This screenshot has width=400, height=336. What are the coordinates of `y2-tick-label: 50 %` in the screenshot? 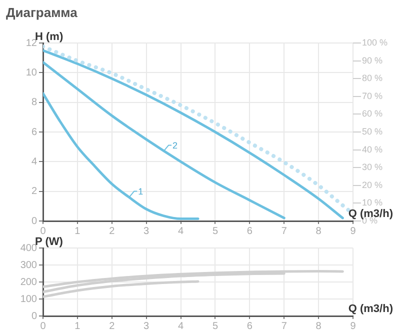 It's located at (372, 131).